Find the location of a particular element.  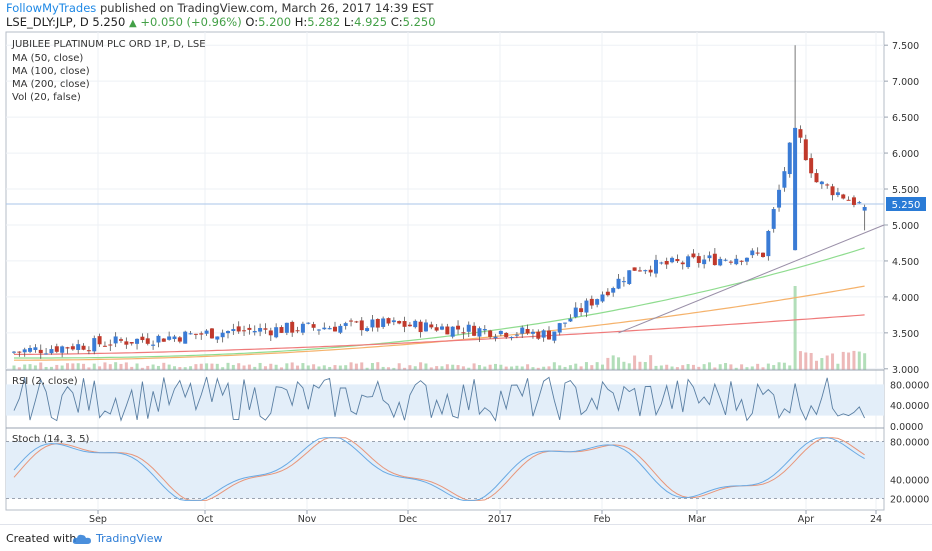

price-tick-label: 4.000 is located at coordinates (905, 298).